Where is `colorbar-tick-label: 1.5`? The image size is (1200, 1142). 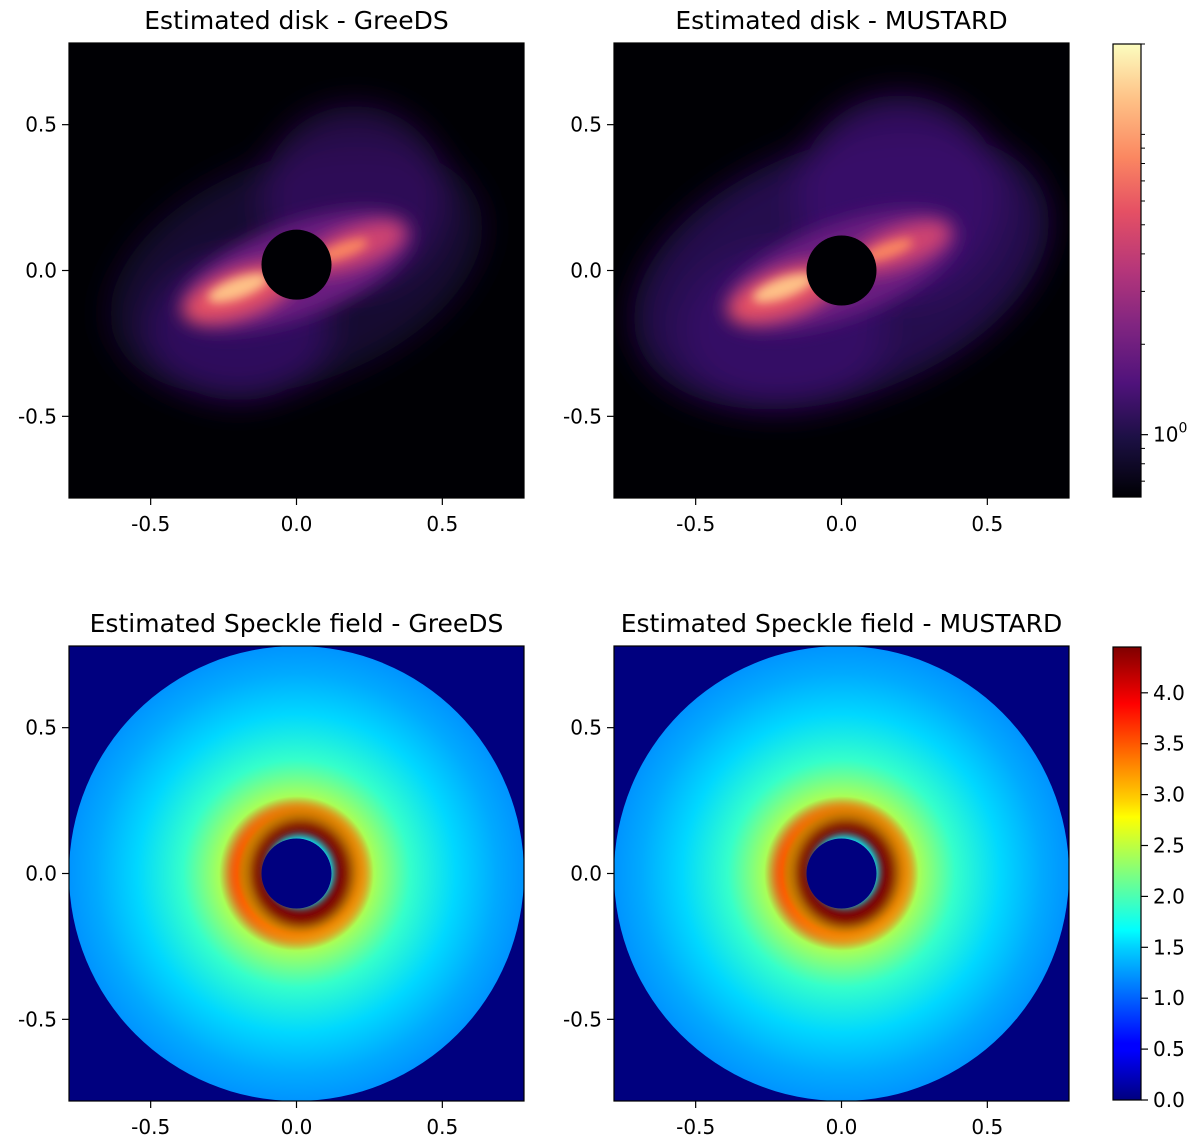 colorbar-tick-label: 1.5 is located at coordinates (1169, 947).